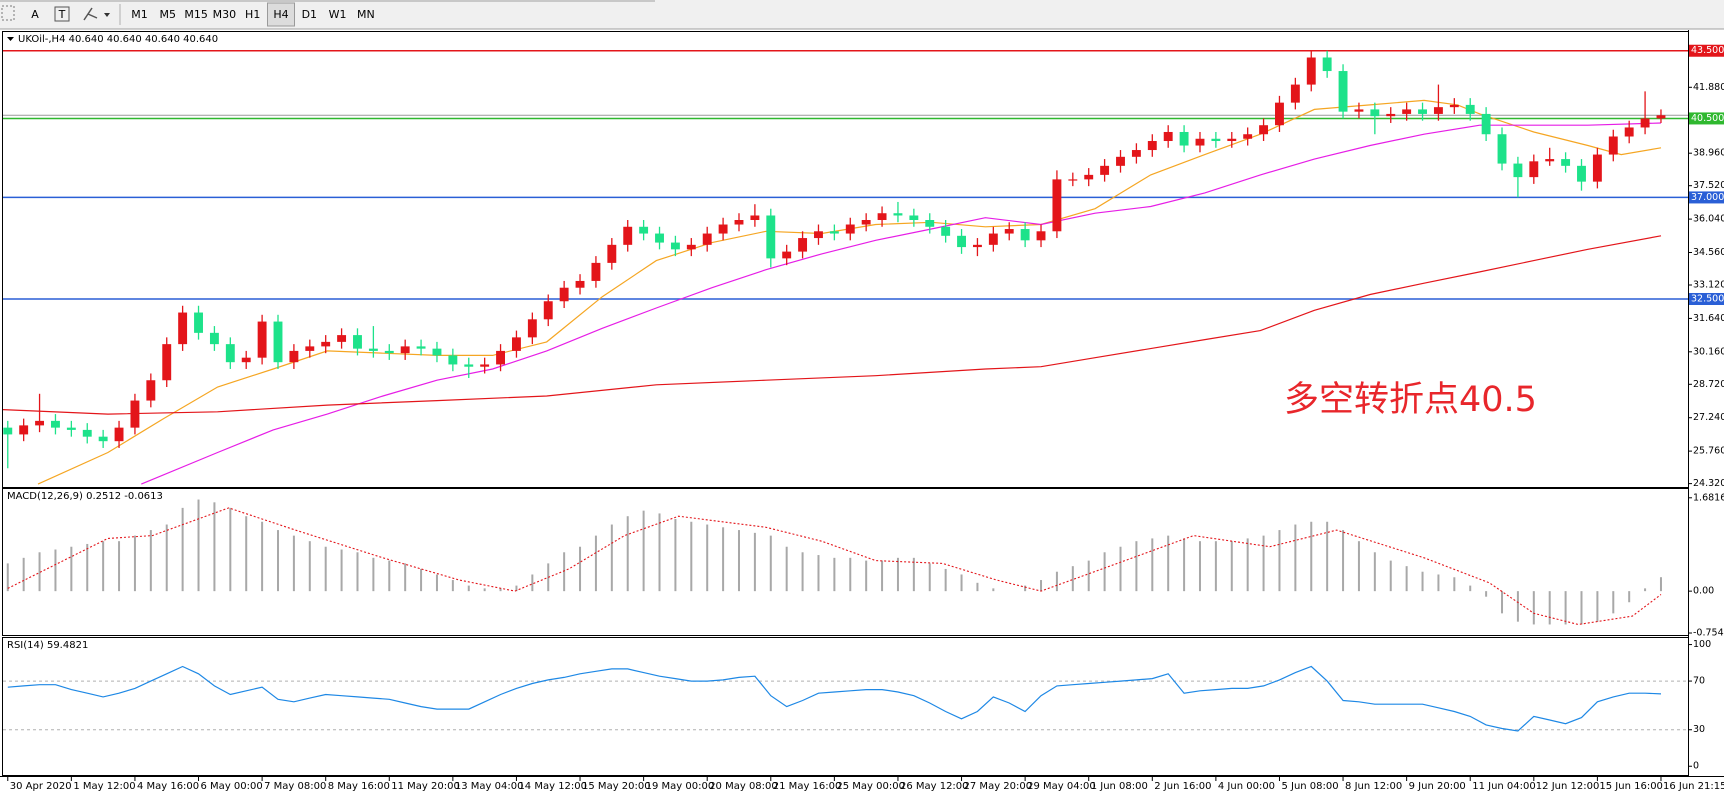  What do you see at coordinates (112, 39) in the screenshot?
I see `panel-title: UKOil-,H4 40.640 40.640 40.640 40.640` at bounding box center [112, 39].